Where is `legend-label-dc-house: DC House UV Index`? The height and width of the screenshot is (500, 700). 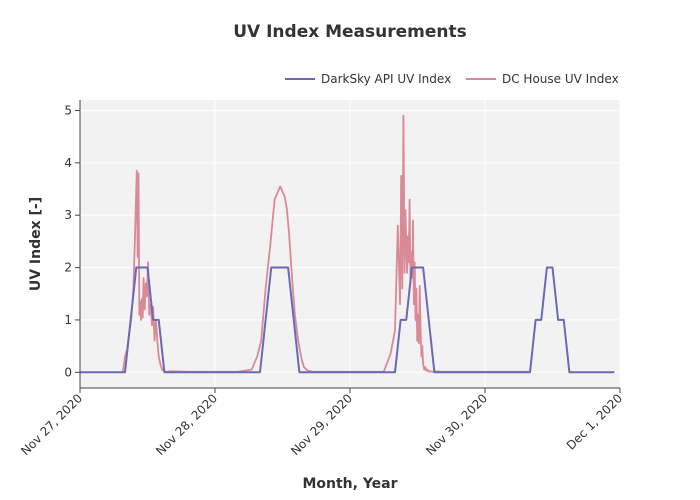
legend-label-dc-house: DC House UV Index is located at coordinates (560, 79).